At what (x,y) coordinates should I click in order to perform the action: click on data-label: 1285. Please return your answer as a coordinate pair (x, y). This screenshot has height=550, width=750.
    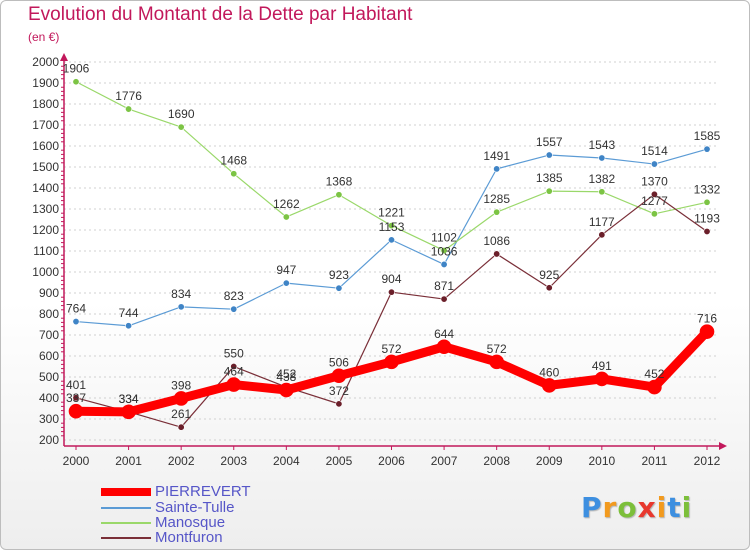
    Looking at the image, I should click on (496, 199).